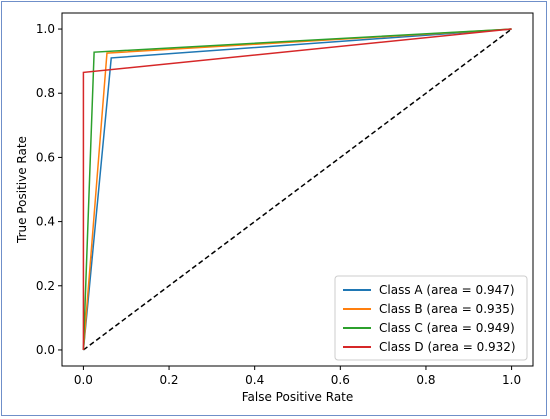 This screenshot has width=550, height=419. What do you see at coordinates (45, 350) in the screenshot?
I see `y-tick-label: 0.0` at bounding box center [45, 350].